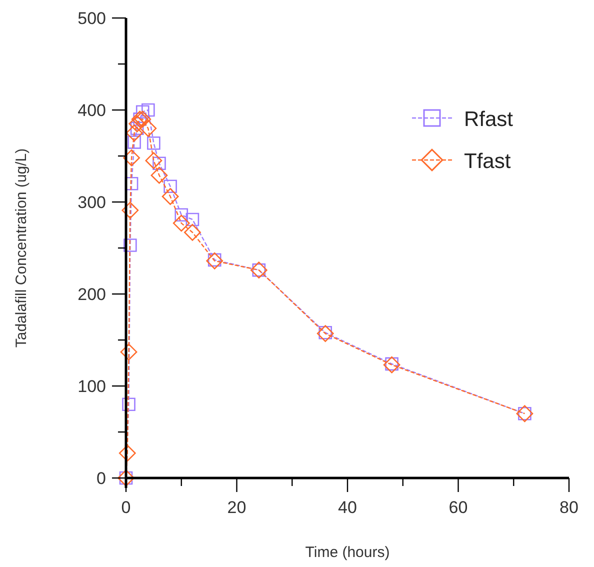  Describe the element at coordinates (126, 507) in the screenshot. I see `x-tick-label: 0` at that location.